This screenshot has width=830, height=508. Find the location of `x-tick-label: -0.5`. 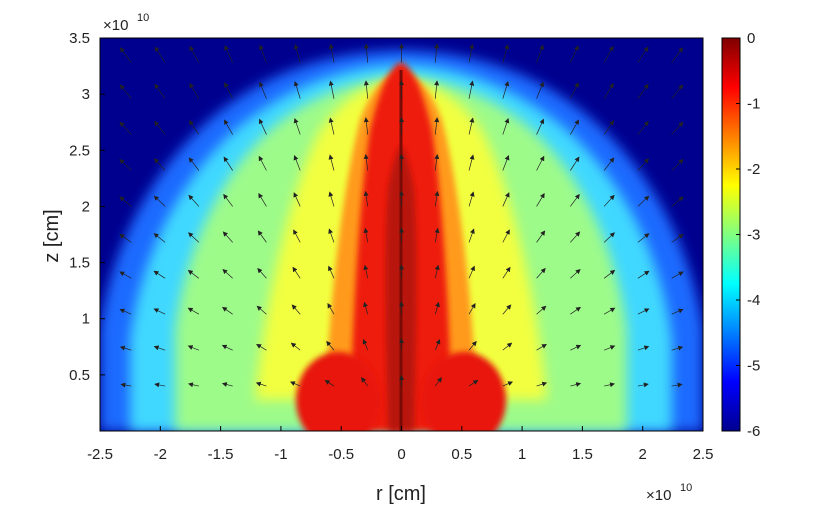

x-tick-label: -0.5 is located at coordinates (341, 454).